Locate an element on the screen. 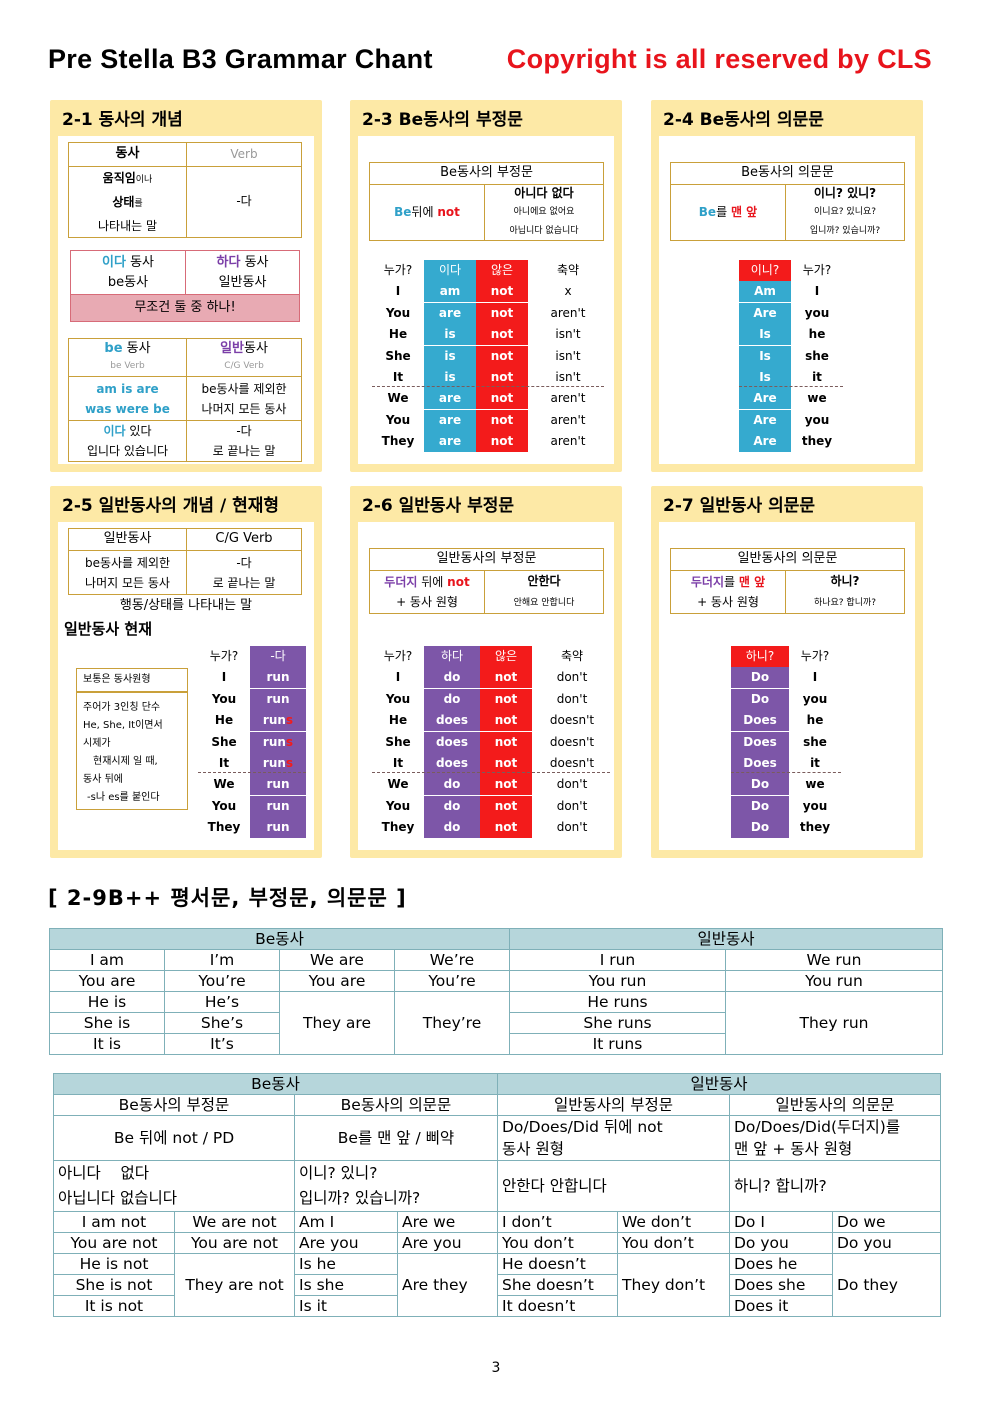 The image size is (992, 1403). two-verb-types-table: 이다 동사 be동사 하다 동사 일반동사 무조건 둘 중 하나! is located at coordinates (185, 286).